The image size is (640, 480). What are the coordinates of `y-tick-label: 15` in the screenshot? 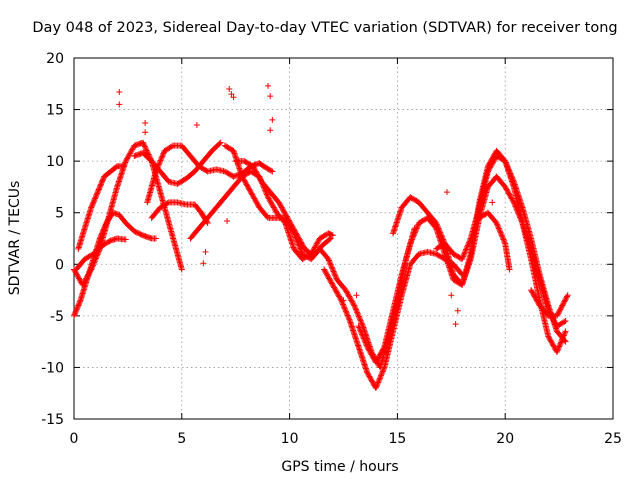 It's located at (55, 111).